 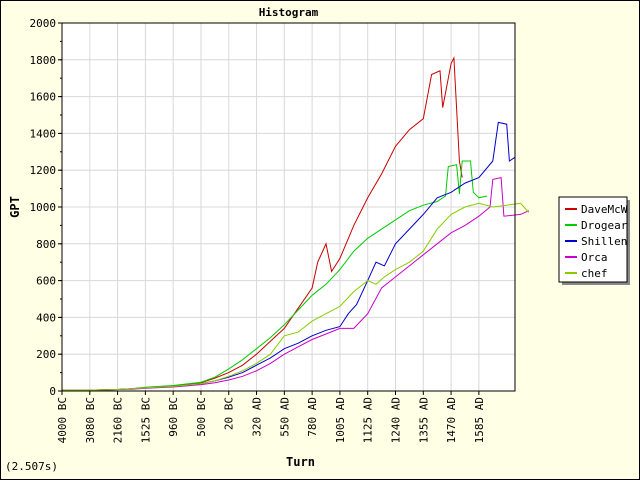 I want to click on y-tick-label: 600, so click(x=46, y=281).